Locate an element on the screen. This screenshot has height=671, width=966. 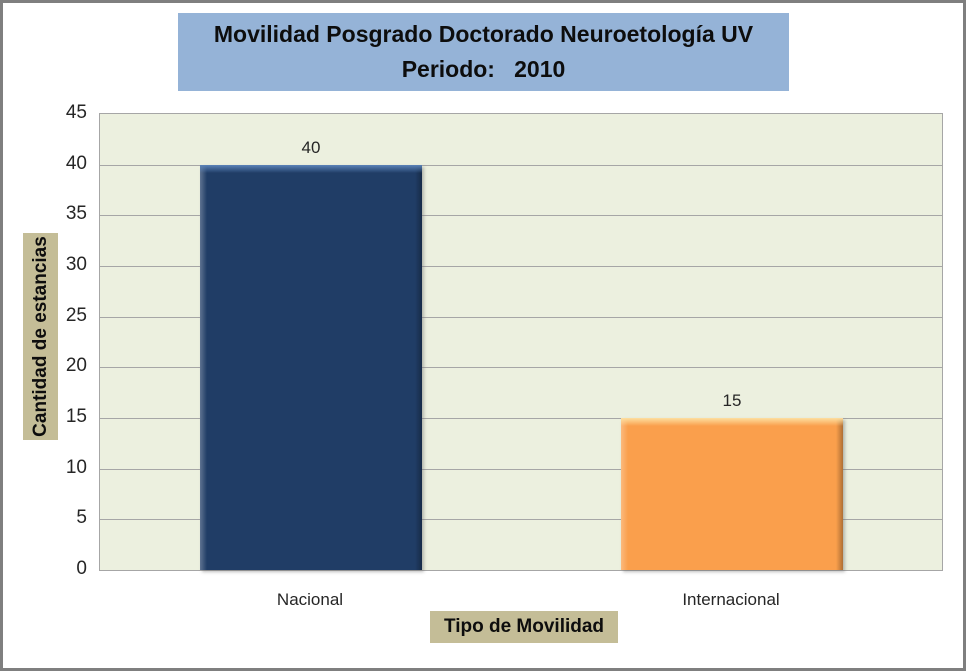
bar-nacional is located at coordinates (311, 367).